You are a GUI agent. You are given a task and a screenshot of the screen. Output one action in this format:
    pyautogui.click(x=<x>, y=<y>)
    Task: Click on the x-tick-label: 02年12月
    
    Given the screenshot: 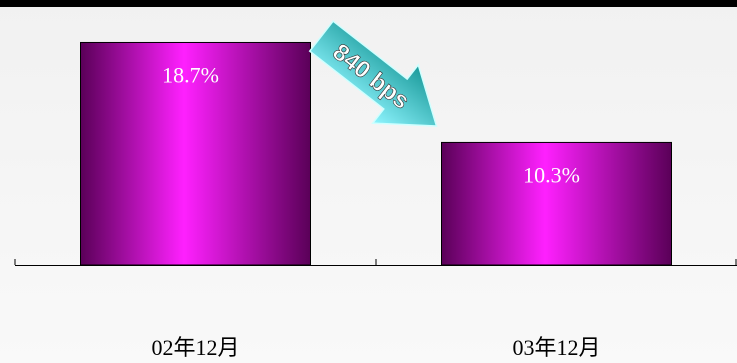 What is the action you would take?
    pyautogui.click(x=195, y=347)
    